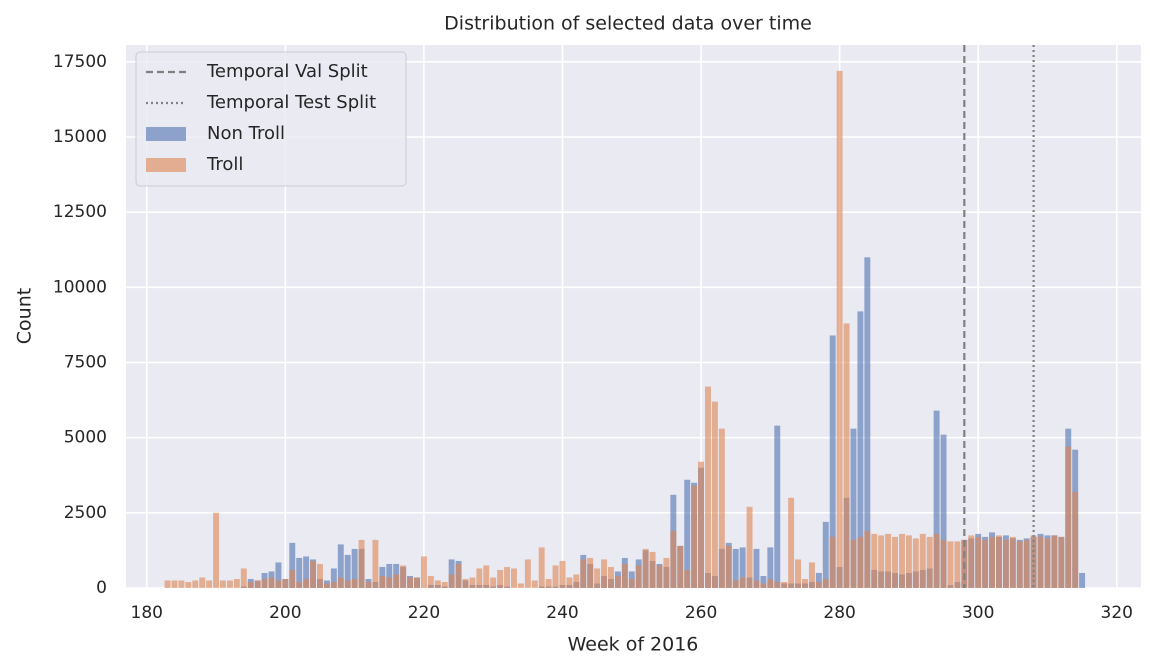  I want to click on y-tick-label: 0, so click(101, 588).